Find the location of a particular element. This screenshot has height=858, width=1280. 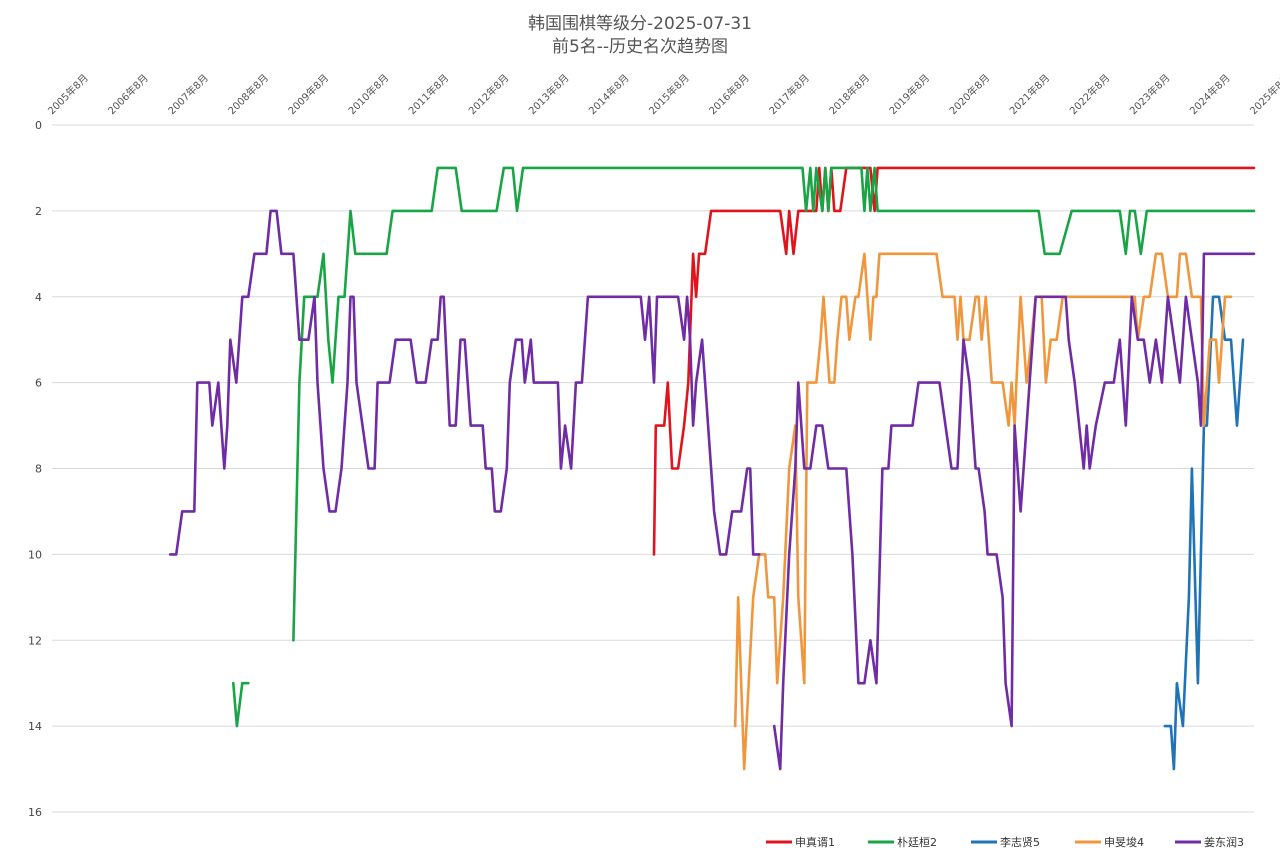

legend-item-3: 李志贤5 is located at coordinates (1005, 842).